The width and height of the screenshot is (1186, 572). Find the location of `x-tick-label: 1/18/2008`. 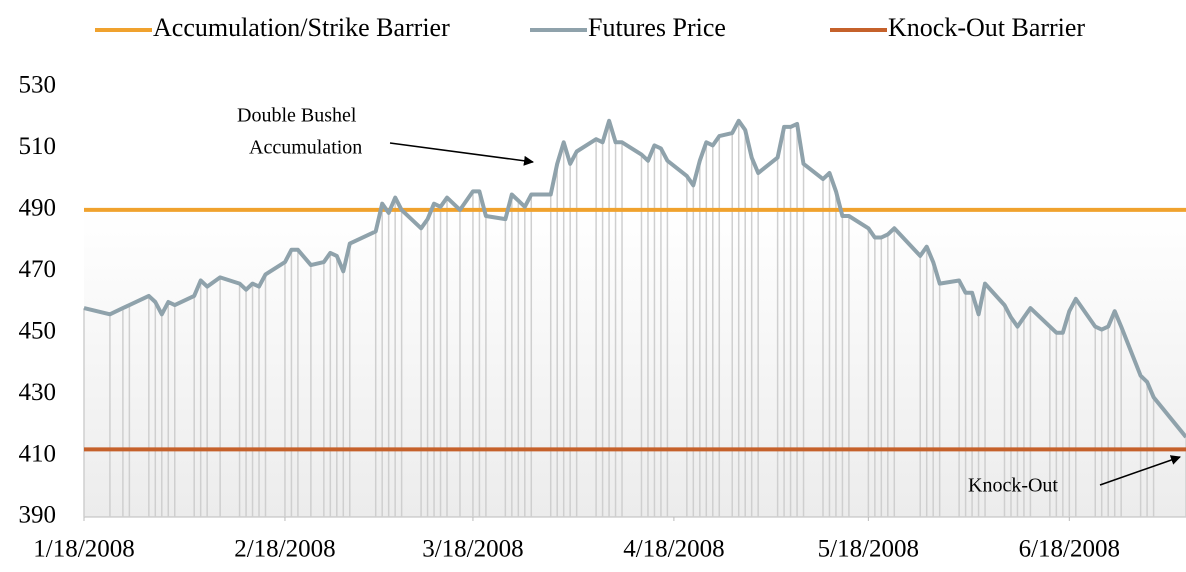

x-tick-label: 1/18/2008 is located at coordinates (83, 549).